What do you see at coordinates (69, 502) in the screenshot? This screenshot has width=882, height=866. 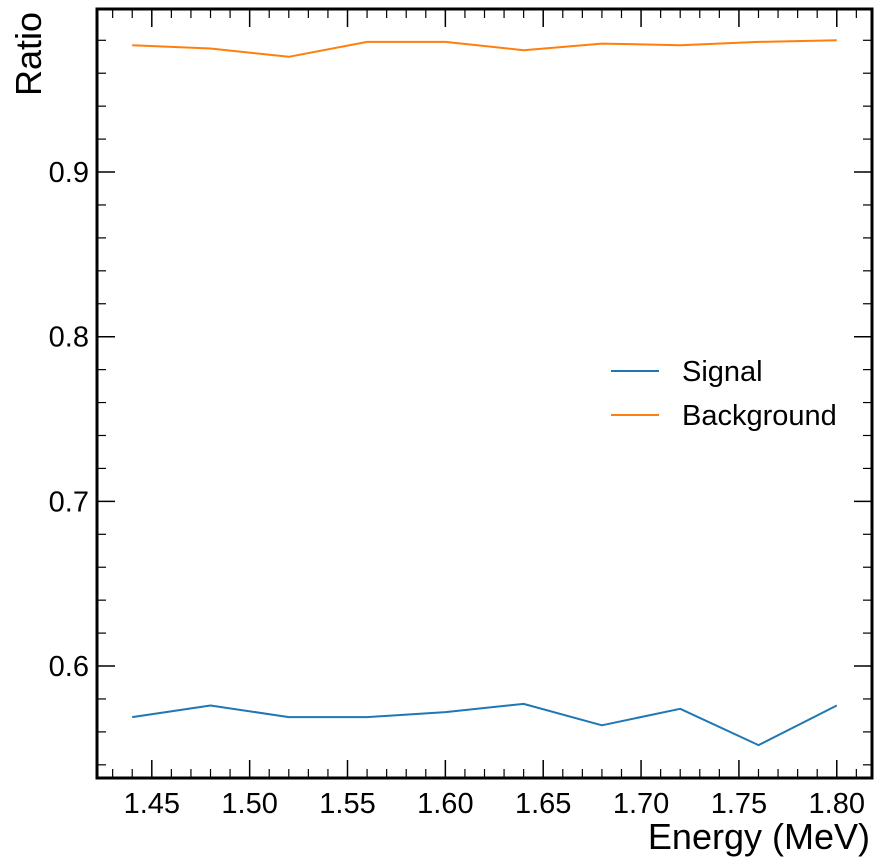 I see `y-tick-label: 0.7` at bounding box center [69, 502].